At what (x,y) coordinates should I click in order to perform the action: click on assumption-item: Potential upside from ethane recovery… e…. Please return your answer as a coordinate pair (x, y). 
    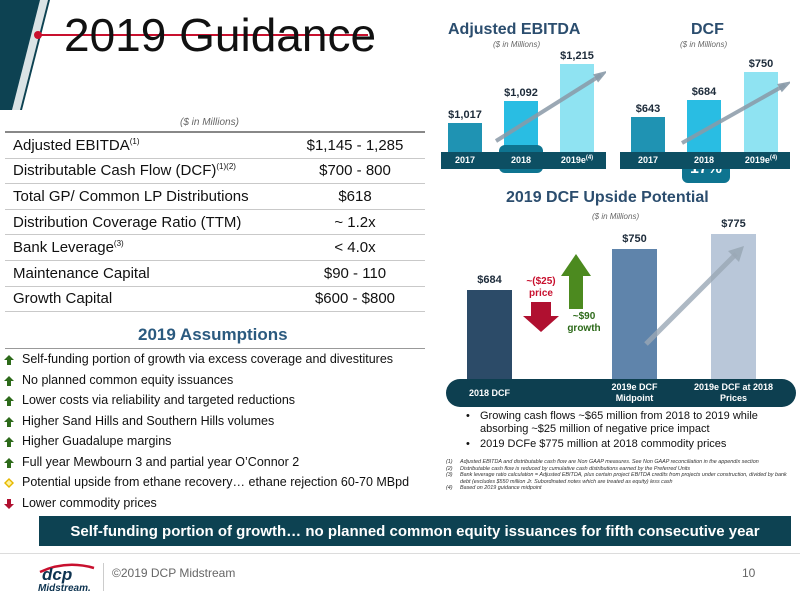
    Looking at the image, I should click on (206, 482).